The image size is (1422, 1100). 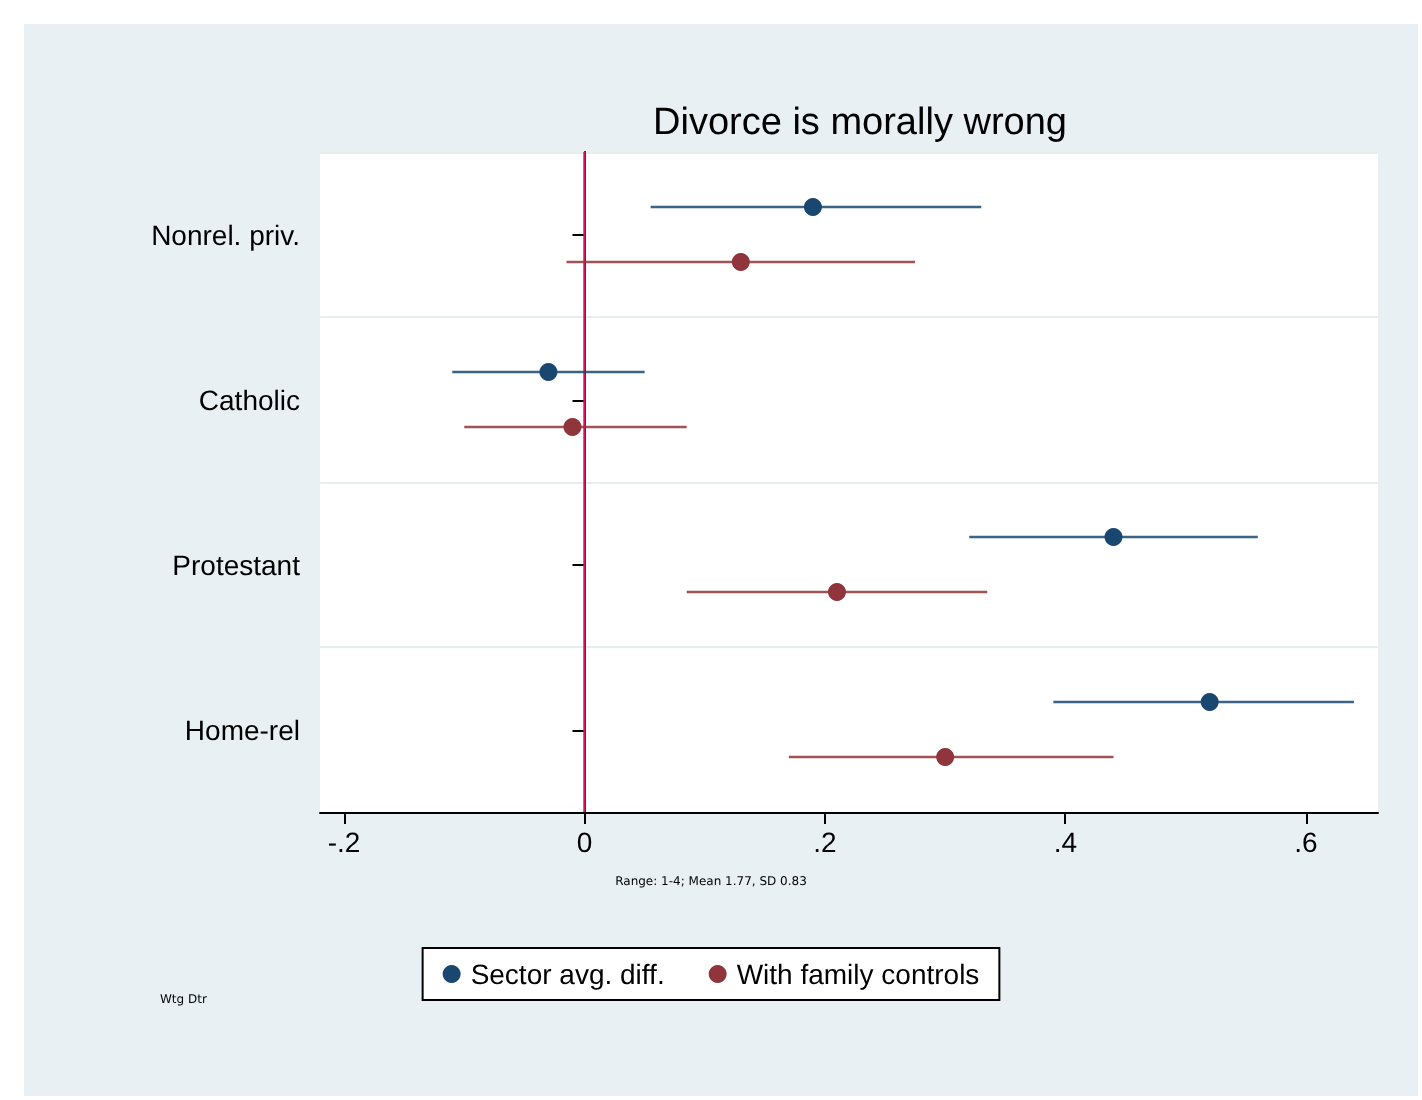 I want to click on x-tick-label: 0, so click(x=584, y=842).